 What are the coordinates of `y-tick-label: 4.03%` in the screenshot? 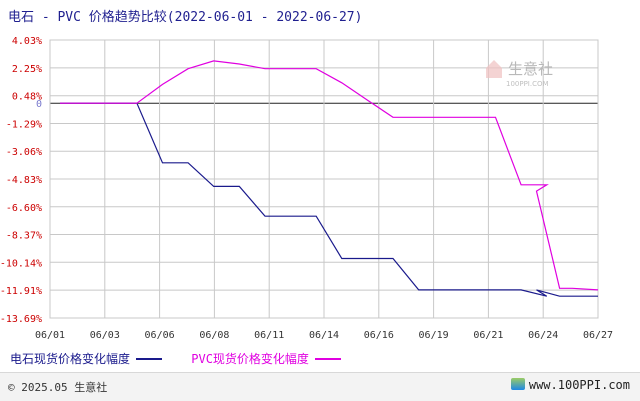 It's located at (27, 41).